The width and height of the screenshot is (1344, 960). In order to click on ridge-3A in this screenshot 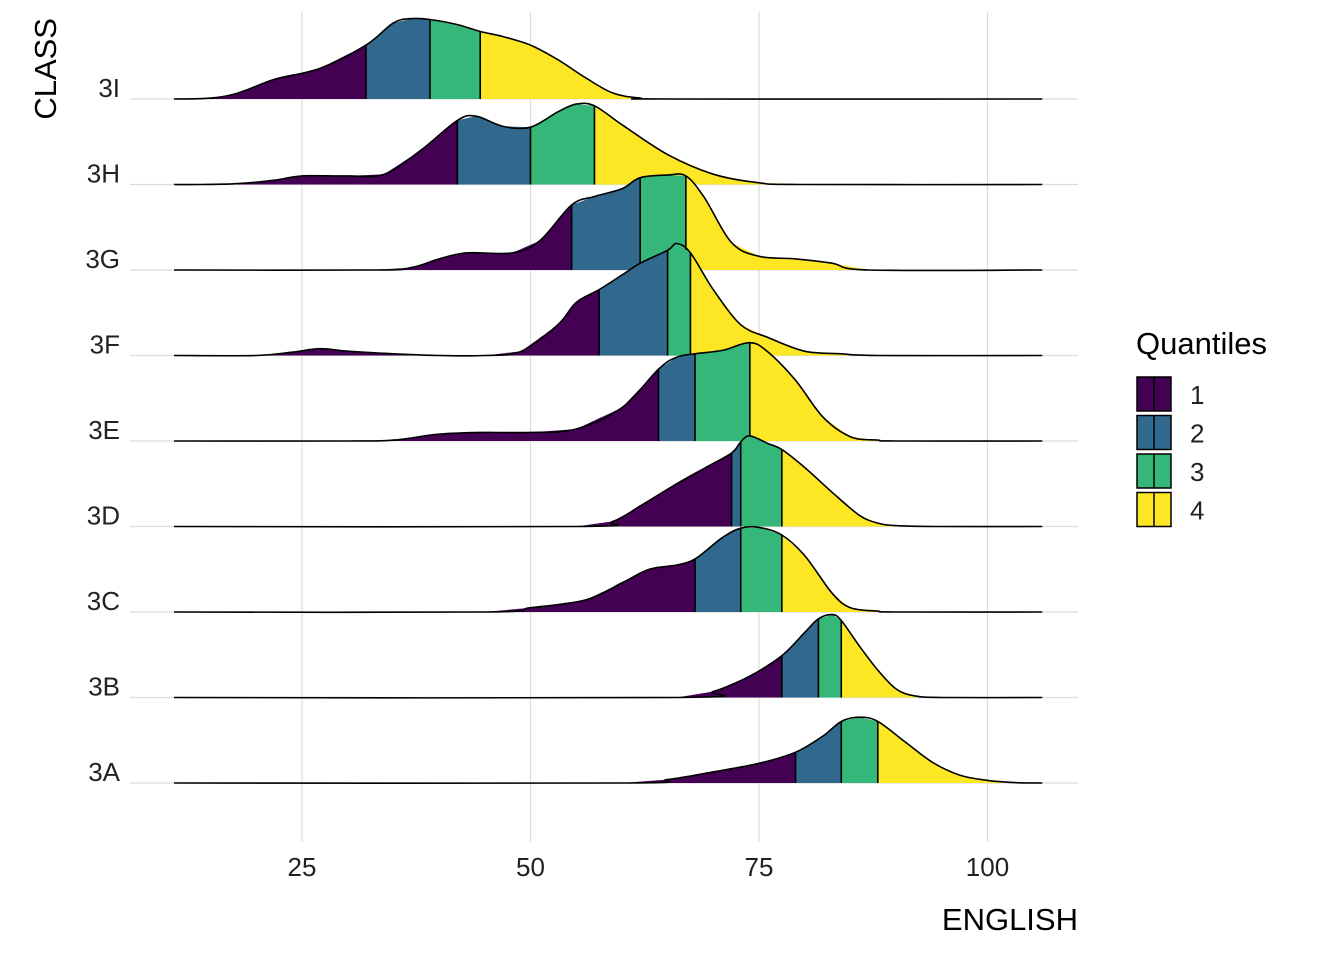, I will do `click(608, 750)`.